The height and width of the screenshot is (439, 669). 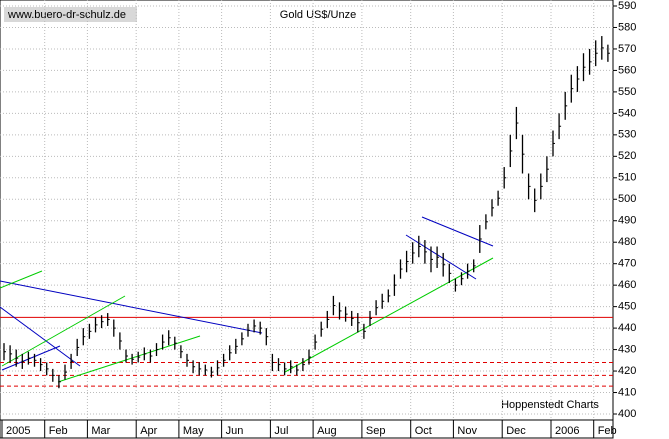 I want to click on y-tick-label: 560, so click(x=627, y=70).